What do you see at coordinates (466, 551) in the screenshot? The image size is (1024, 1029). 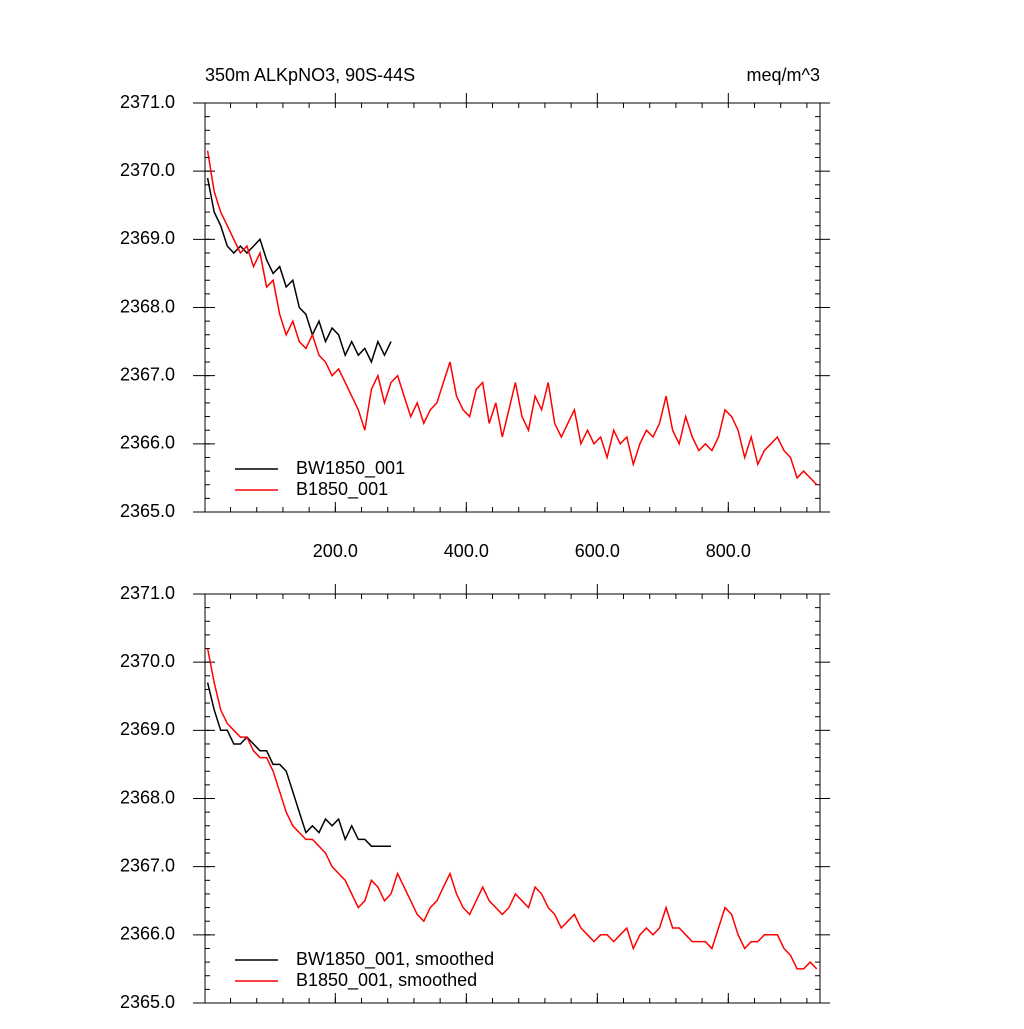 I see `x-tick-label: 400.0` at bounding box center [466, 551].